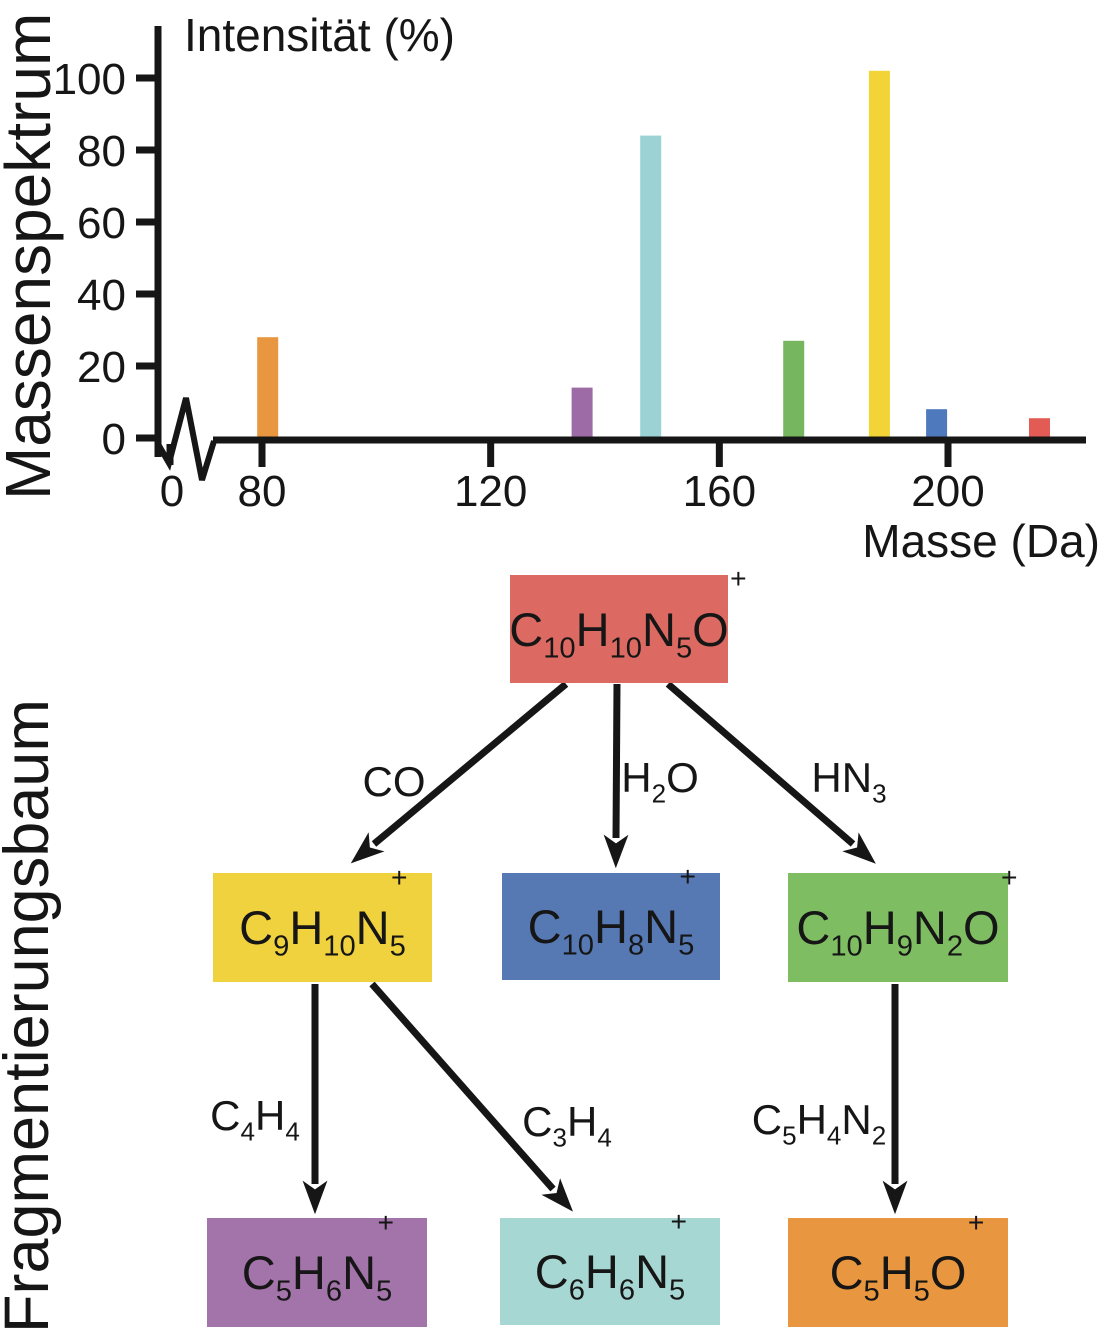 This screenshot has height=1332, width=1108. Describe the element at coordinates (262, 491) in the screenshot. I see `x-tick-label-80: 80` at that location.